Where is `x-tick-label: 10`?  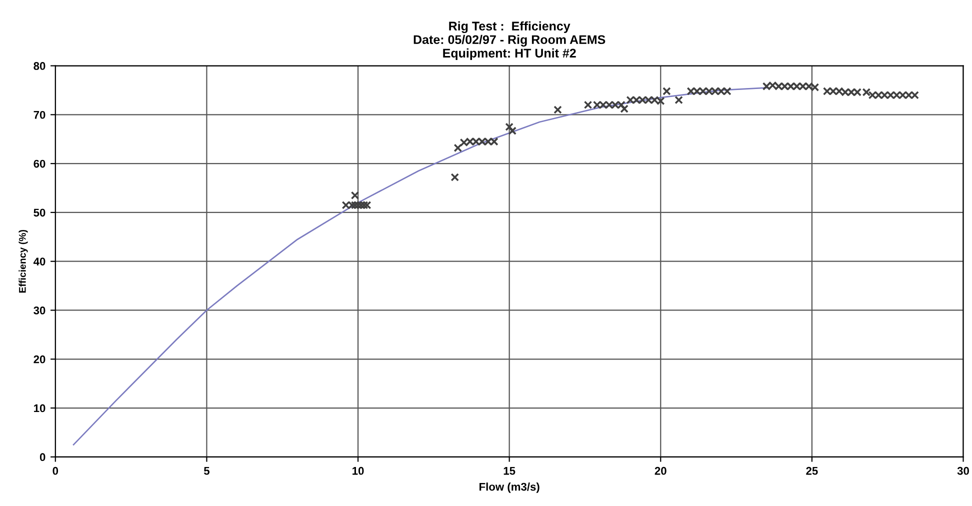 x-tick-label: 10 is located at coordinates (358, 470).